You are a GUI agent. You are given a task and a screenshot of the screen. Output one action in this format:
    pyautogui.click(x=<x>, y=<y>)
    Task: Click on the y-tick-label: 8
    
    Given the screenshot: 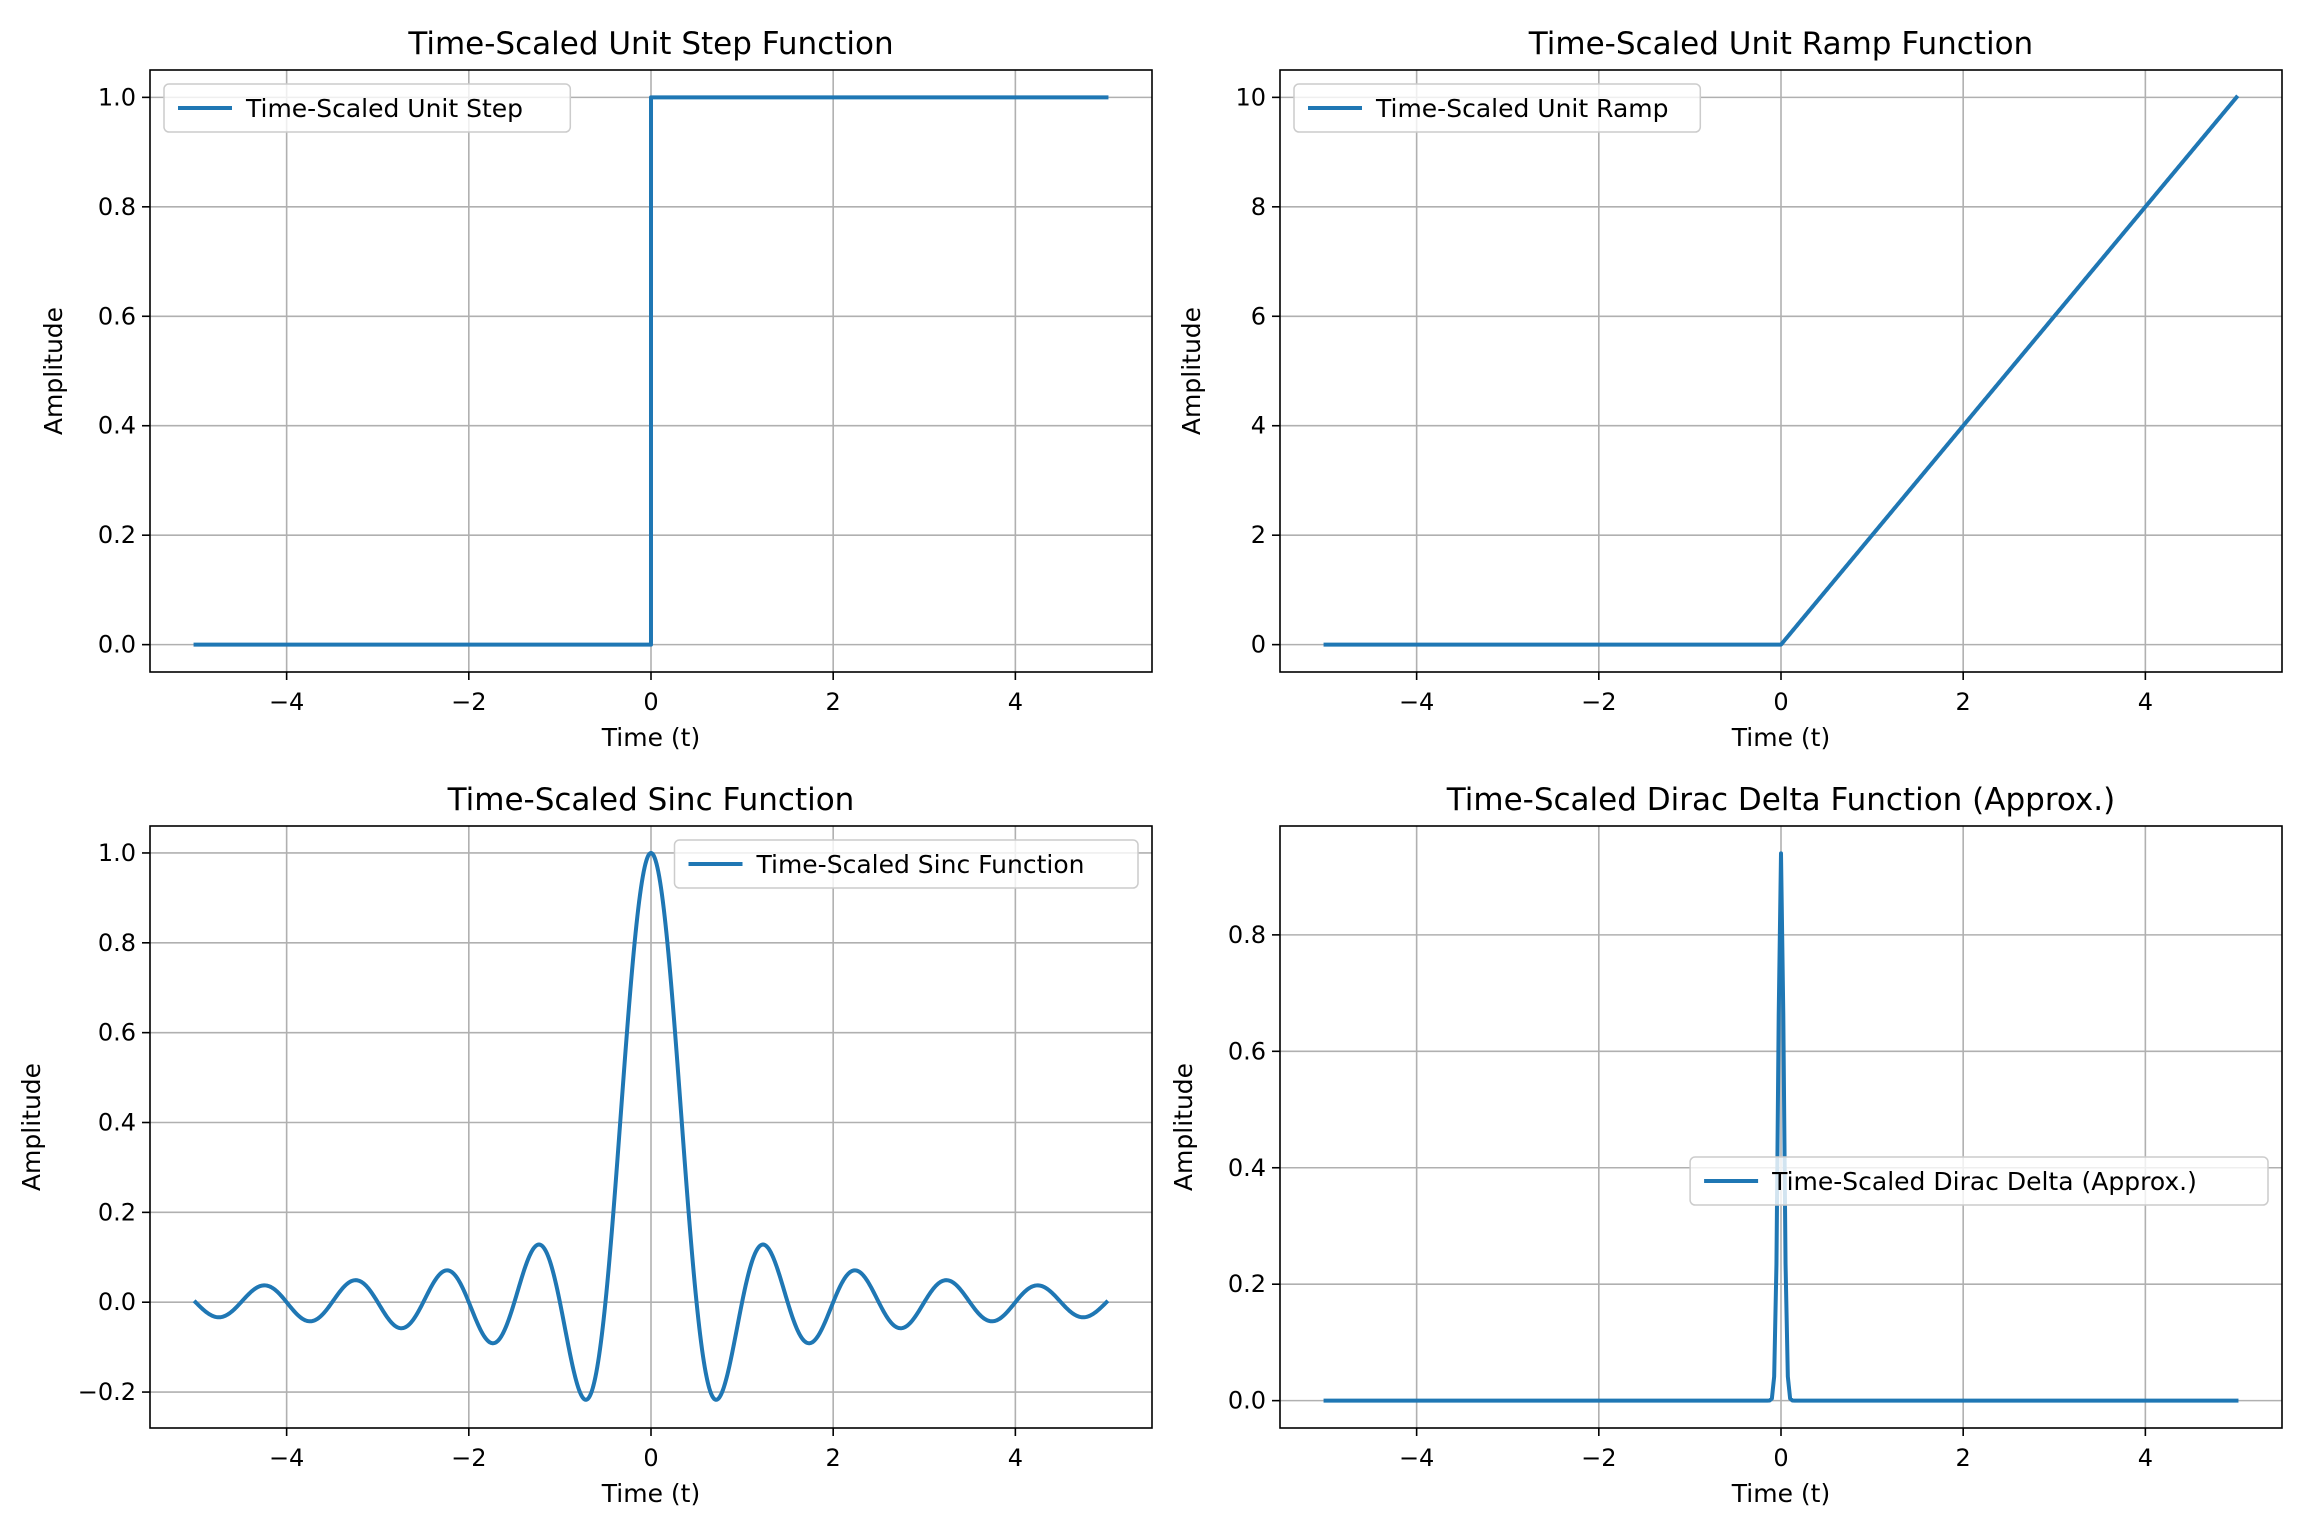 What is the action you would take?
    pyautogui.click(x=1258, y=207)
    